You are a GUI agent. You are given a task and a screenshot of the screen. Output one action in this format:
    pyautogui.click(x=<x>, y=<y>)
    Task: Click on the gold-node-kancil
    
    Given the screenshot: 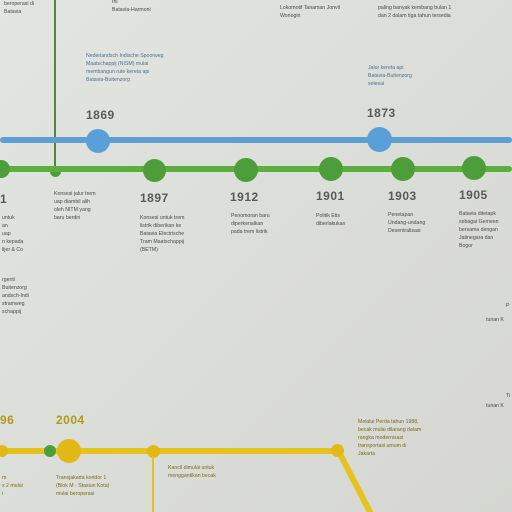 What is the action you would take?
    pyautogui.click(x=153, y=451)
    